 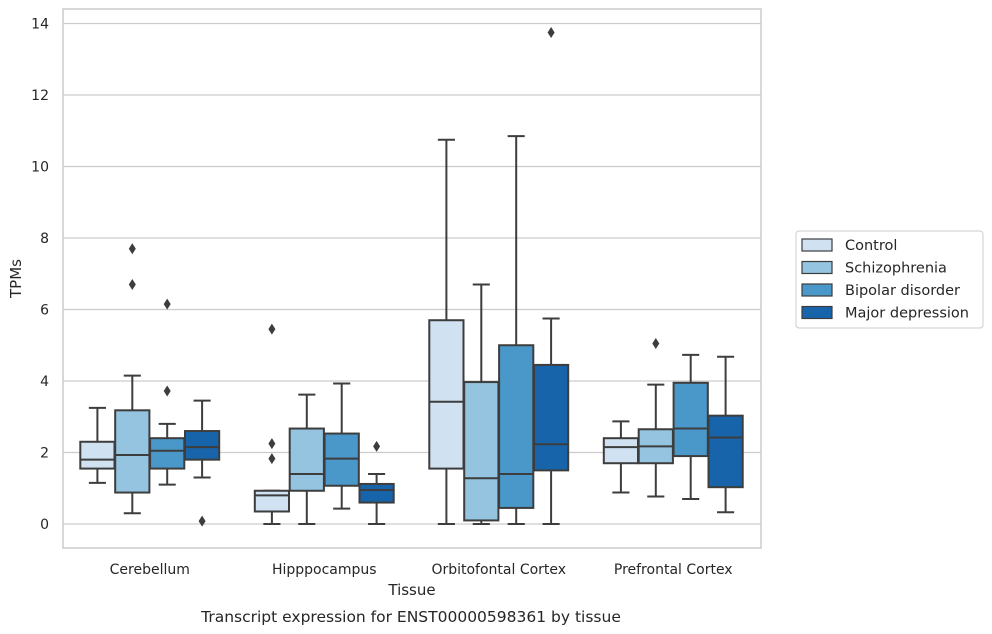 What do you see at coordinates (44, 525) in the screenshot?
I see `y-tick-label: 0` at bounding box center [44, 525].